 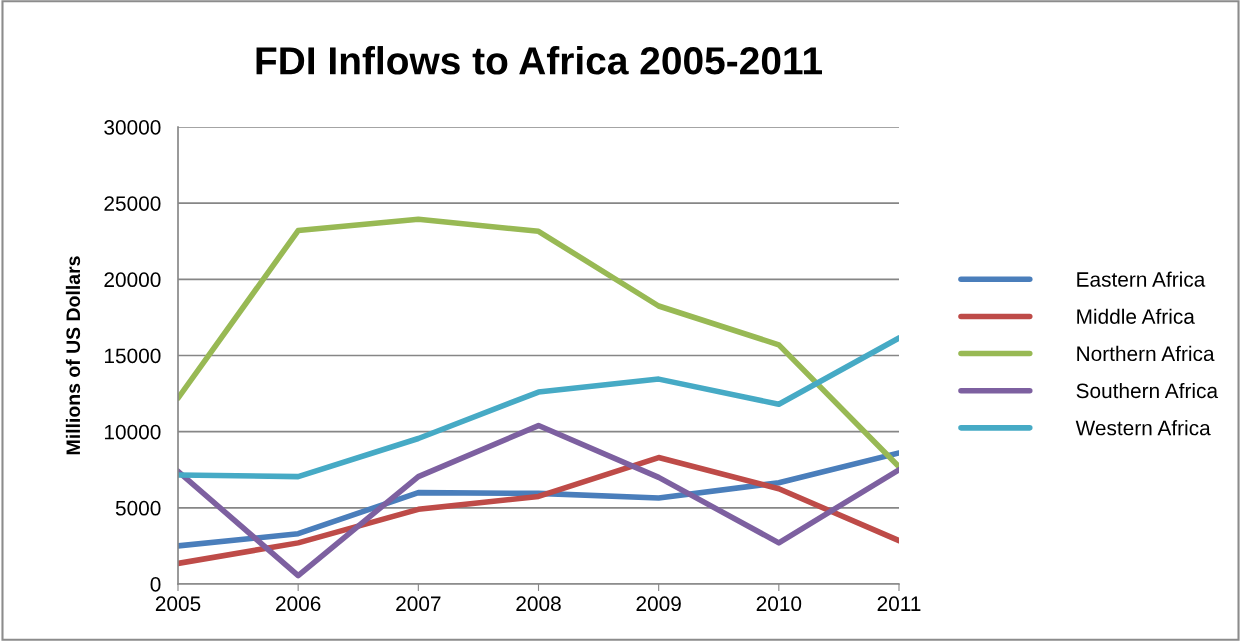 I want to click on y-tick-label: 20000, so click(x=132, y=280).